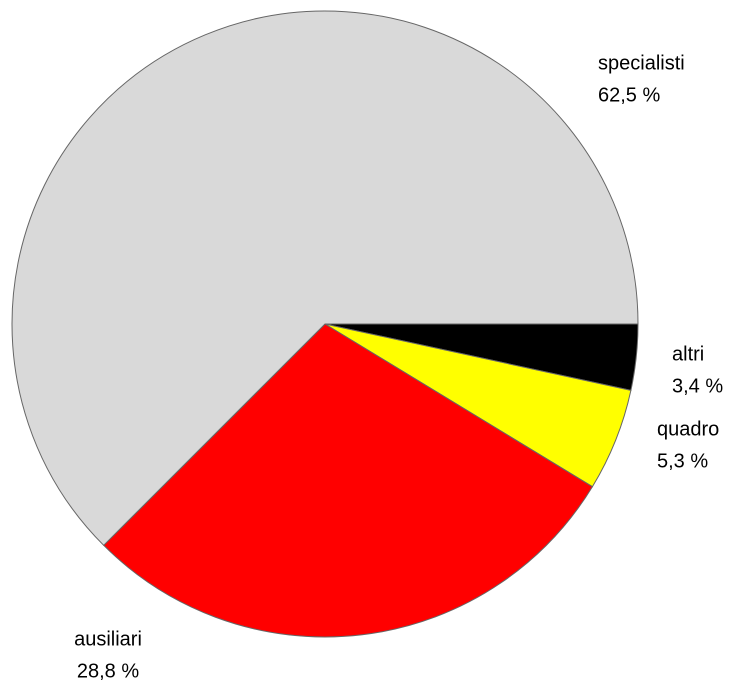  I want to click on slice-name: quadro, so click(688, 429).